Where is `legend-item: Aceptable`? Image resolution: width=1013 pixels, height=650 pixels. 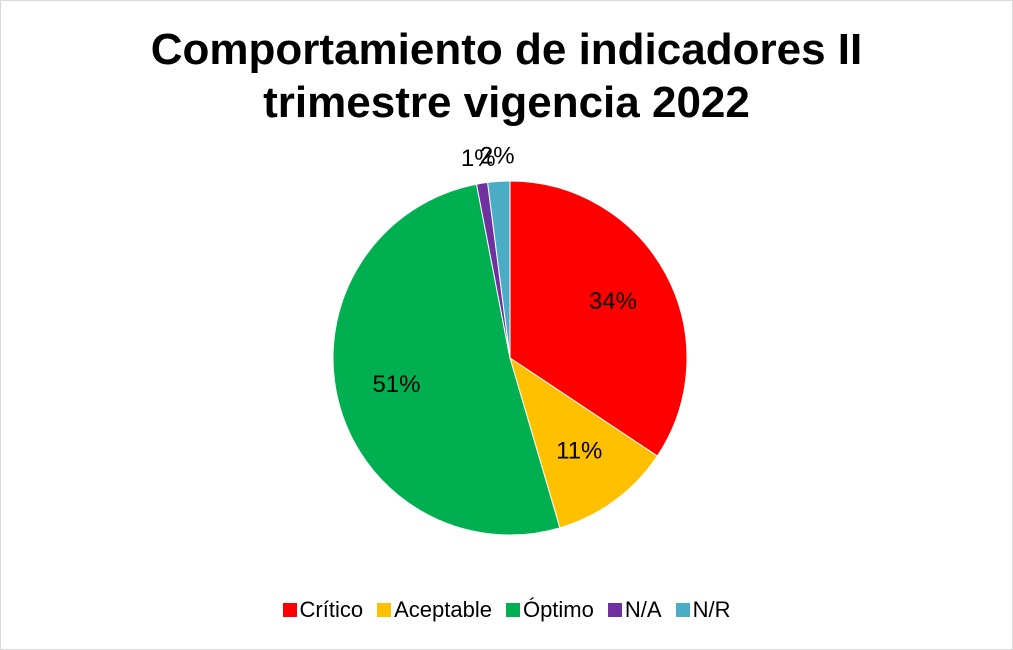
legend-item: Aceptable is located at coordinates (434, 610).